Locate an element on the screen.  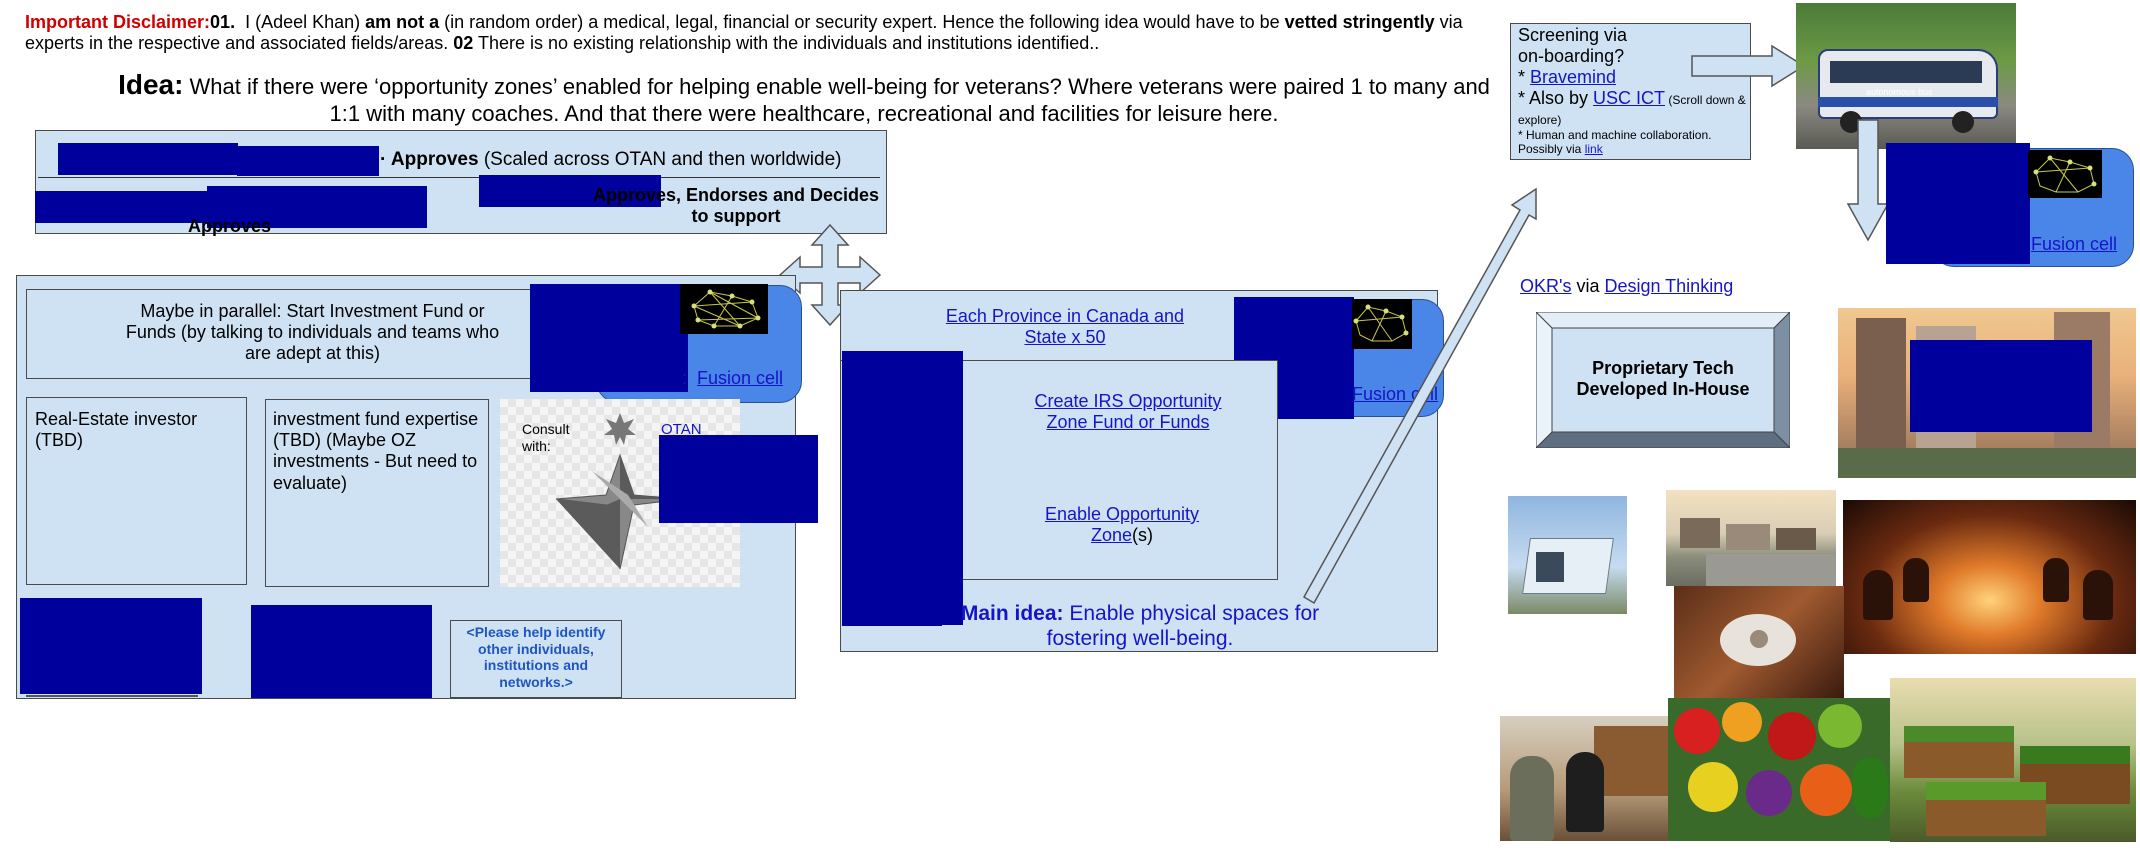
garden-beds-photo is located at coordinates (2013, 760).